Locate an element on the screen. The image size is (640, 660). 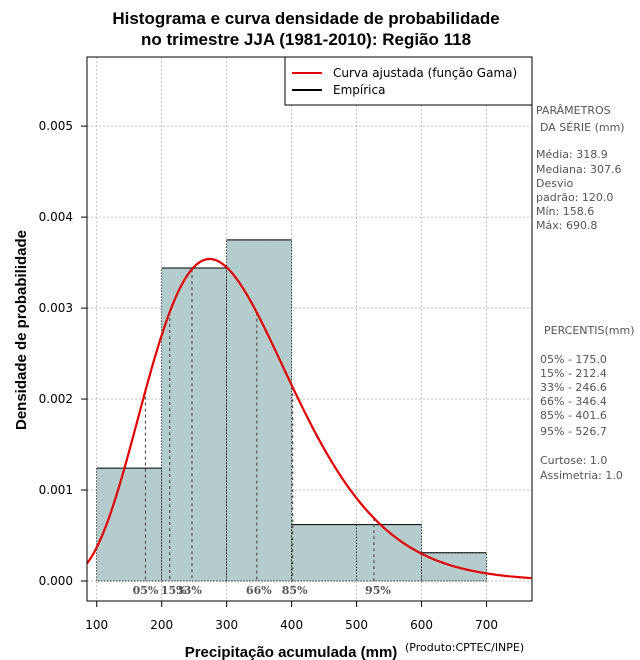
chart-title-line2: no trimestre JJA (1981-2010): Região 118 is located at coordinates (306, 39).